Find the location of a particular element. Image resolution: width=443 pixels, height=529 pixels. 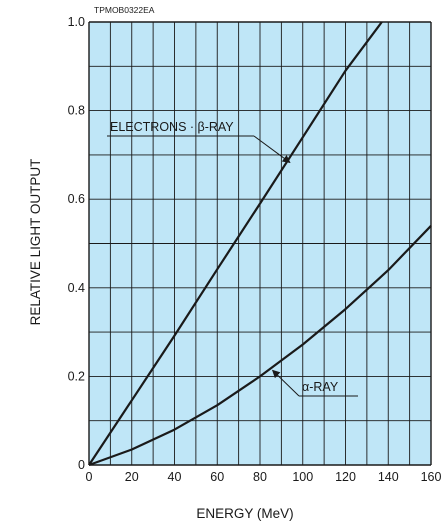

x-tick-label: 80 is located at coordinates (260, 477).